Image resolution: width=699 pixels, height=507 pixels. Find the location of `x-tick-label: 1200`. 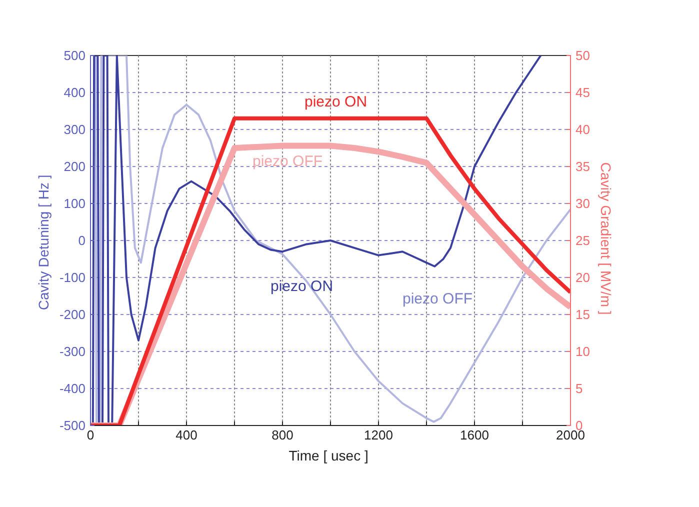

x-tick-label: 1200 is located at coordinates (378, 435).